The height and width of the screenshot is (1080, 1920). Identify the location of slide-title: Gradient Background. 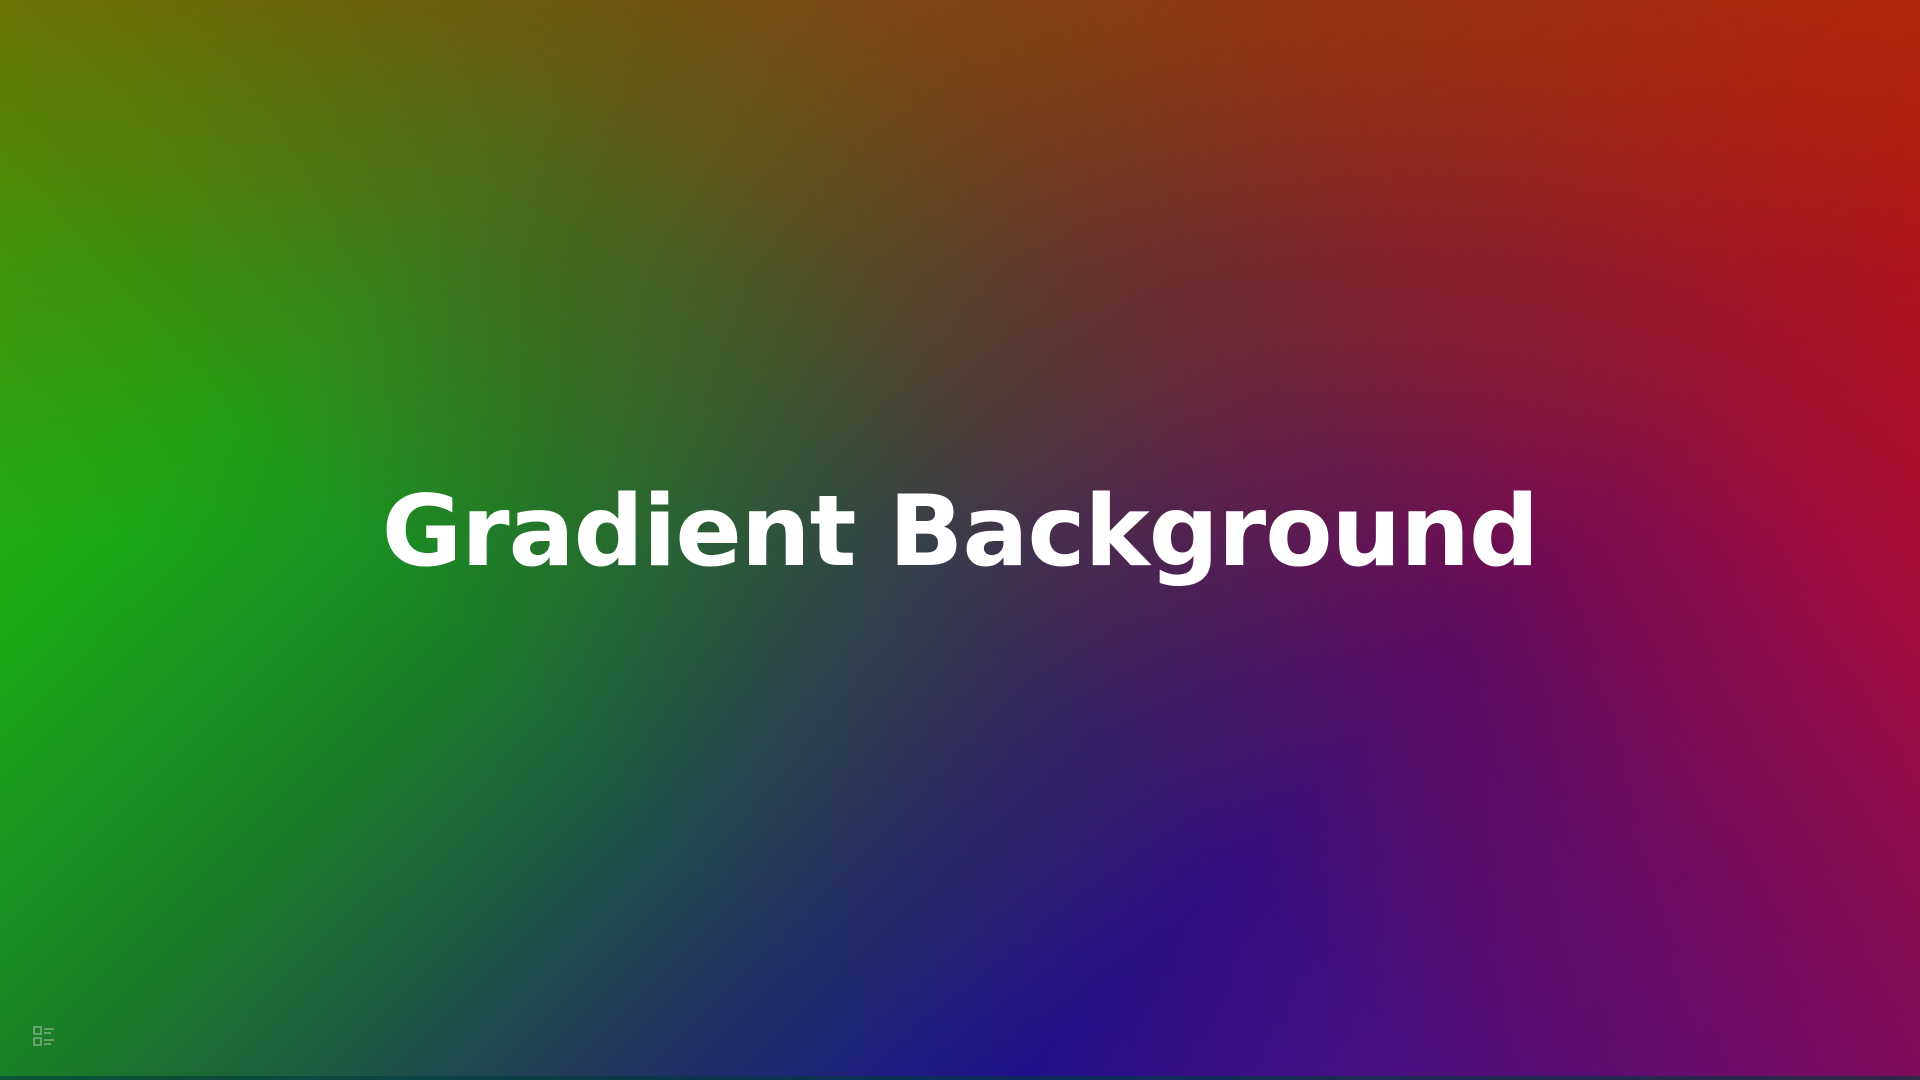
(960, 532).